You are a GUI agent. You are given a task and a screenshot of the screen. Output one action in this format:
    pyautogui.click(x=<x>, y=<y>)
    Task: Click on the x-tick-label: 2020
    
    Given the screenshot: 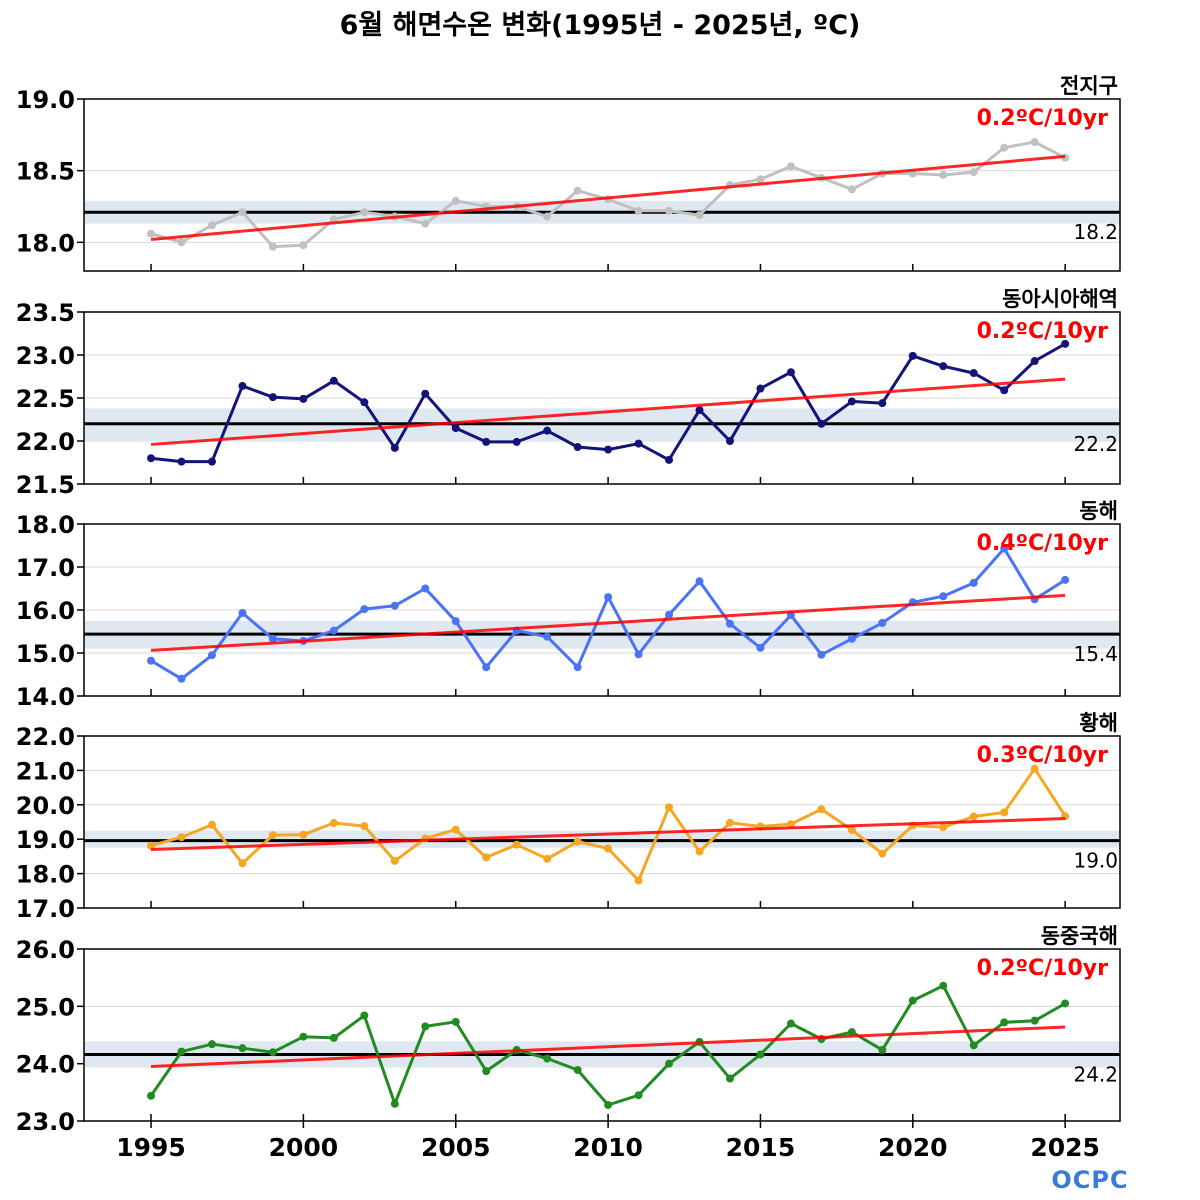 What is the action you would take?
    pyautogui.click(x=913, y=1147)
    